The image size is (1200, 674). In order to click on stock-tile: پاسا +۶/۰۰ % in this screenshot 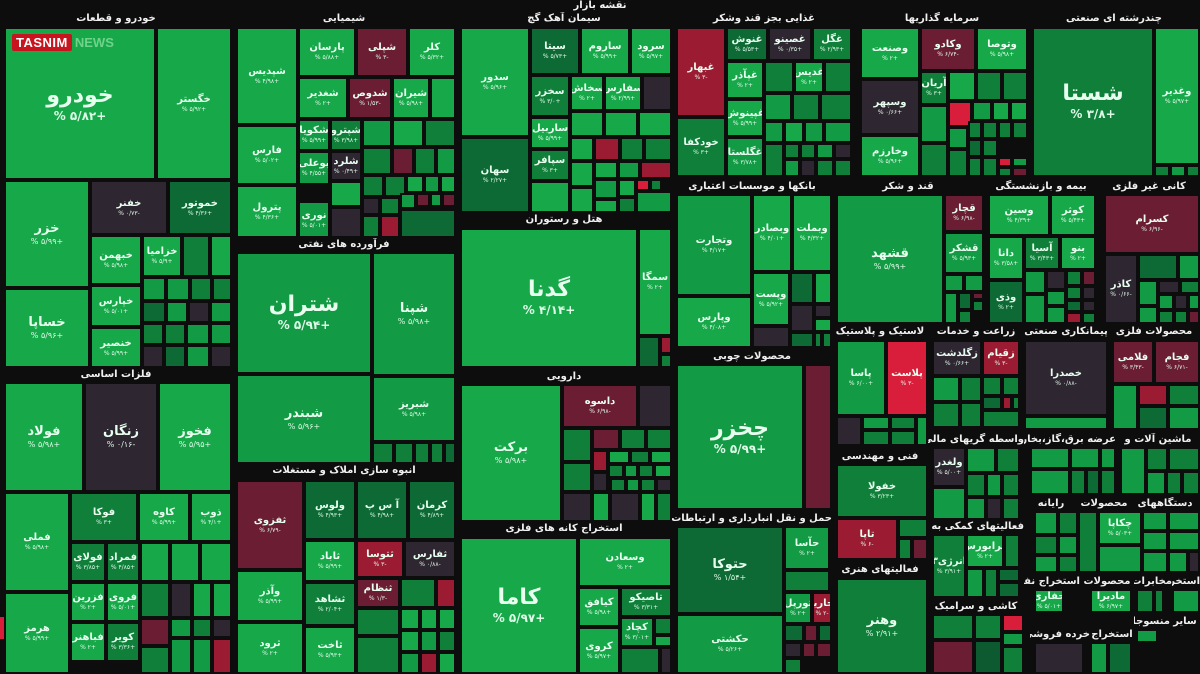, I will do `click(861, 378)`.